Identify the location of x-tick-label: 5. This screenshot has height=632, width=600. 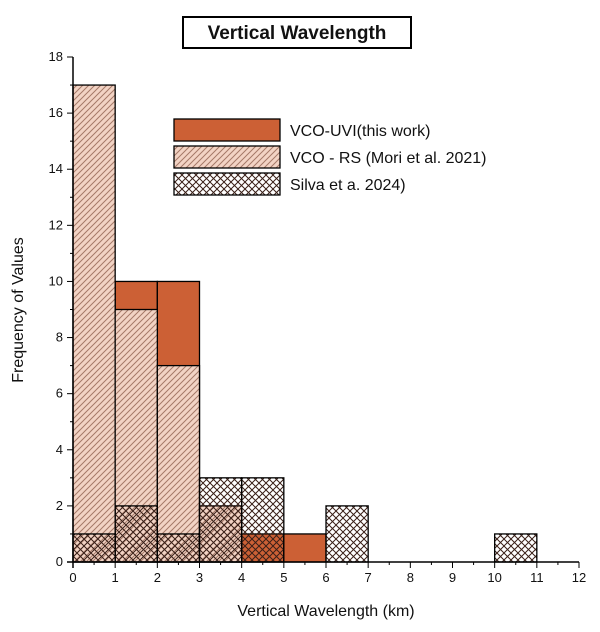
(283, 577).